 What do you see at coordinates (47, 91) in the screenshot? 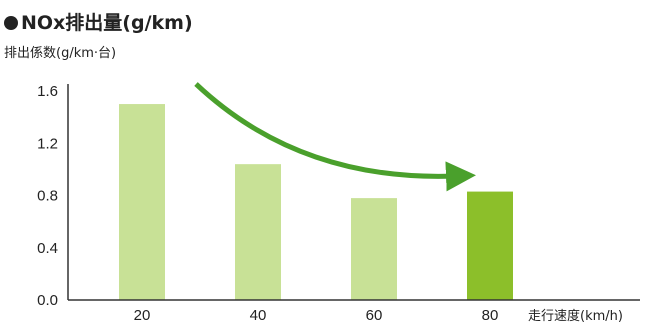
I see `y-tick-label: 1.6` at bounding box center [47, 91].